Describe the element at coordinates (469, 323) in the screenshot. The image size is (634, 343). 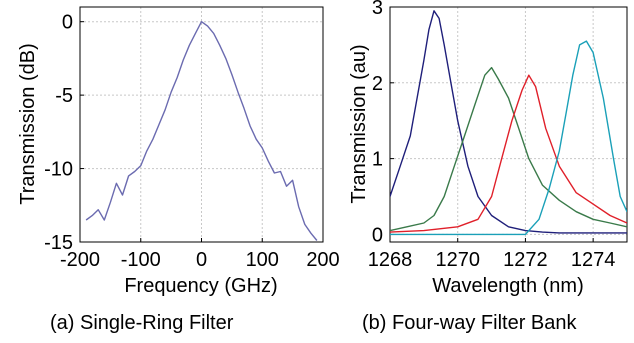
I see `caption-b: (b) Four-way Filter Bank` at that location.